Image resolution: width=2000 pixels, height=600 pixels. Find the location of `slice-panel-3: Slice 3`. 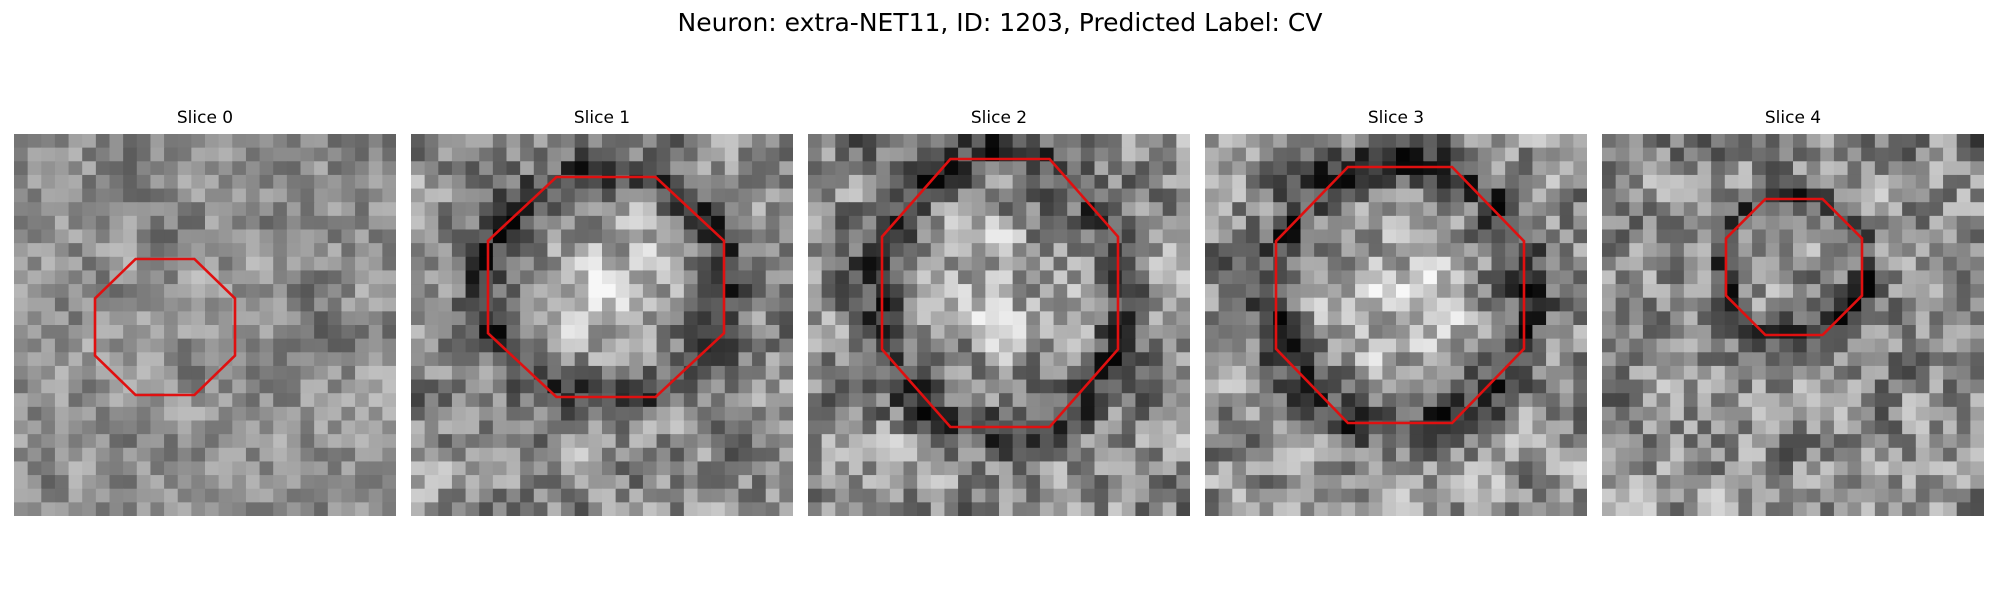

slice-panel-3: Slice 3 is located at coordinates (1396, 312).